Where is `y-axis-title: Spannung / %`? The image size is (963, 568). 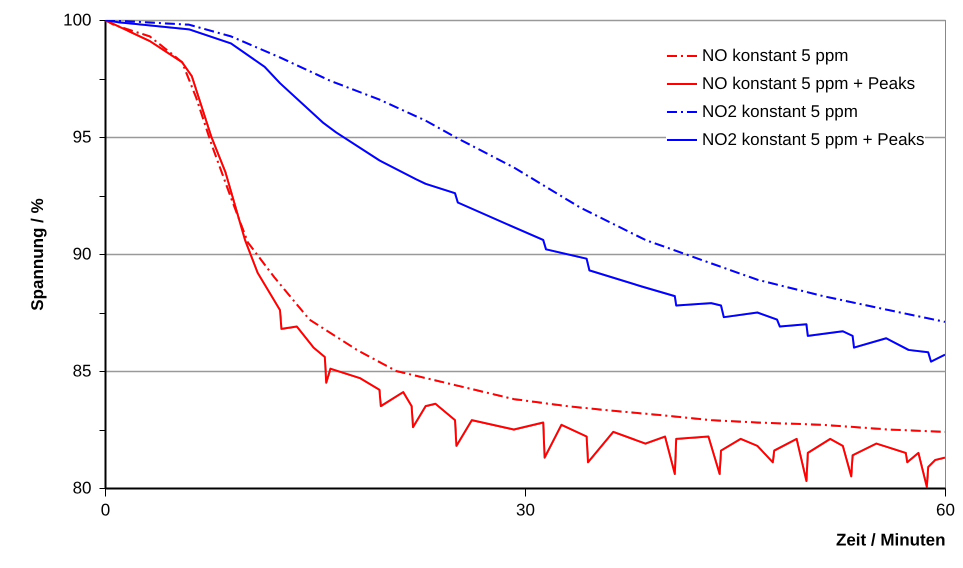 y-axis-title: Spannung / % is located at coordinates (38, 254).